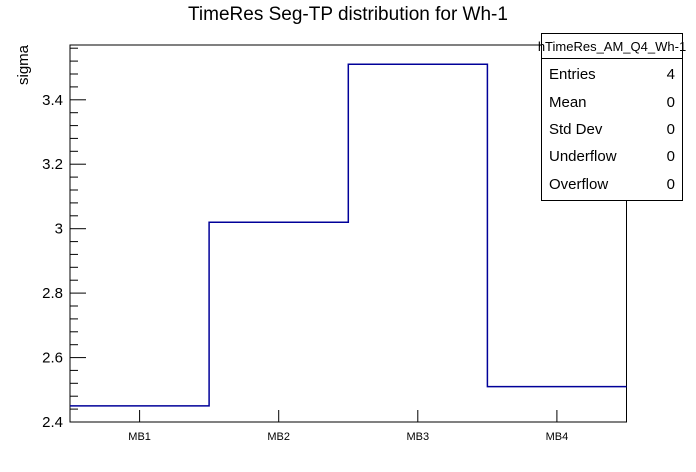 This screenshot has height=472, width=696. Describe the element at coordinates (572, 75) in the screenshot. I see `stats-label: Entries` at that location.